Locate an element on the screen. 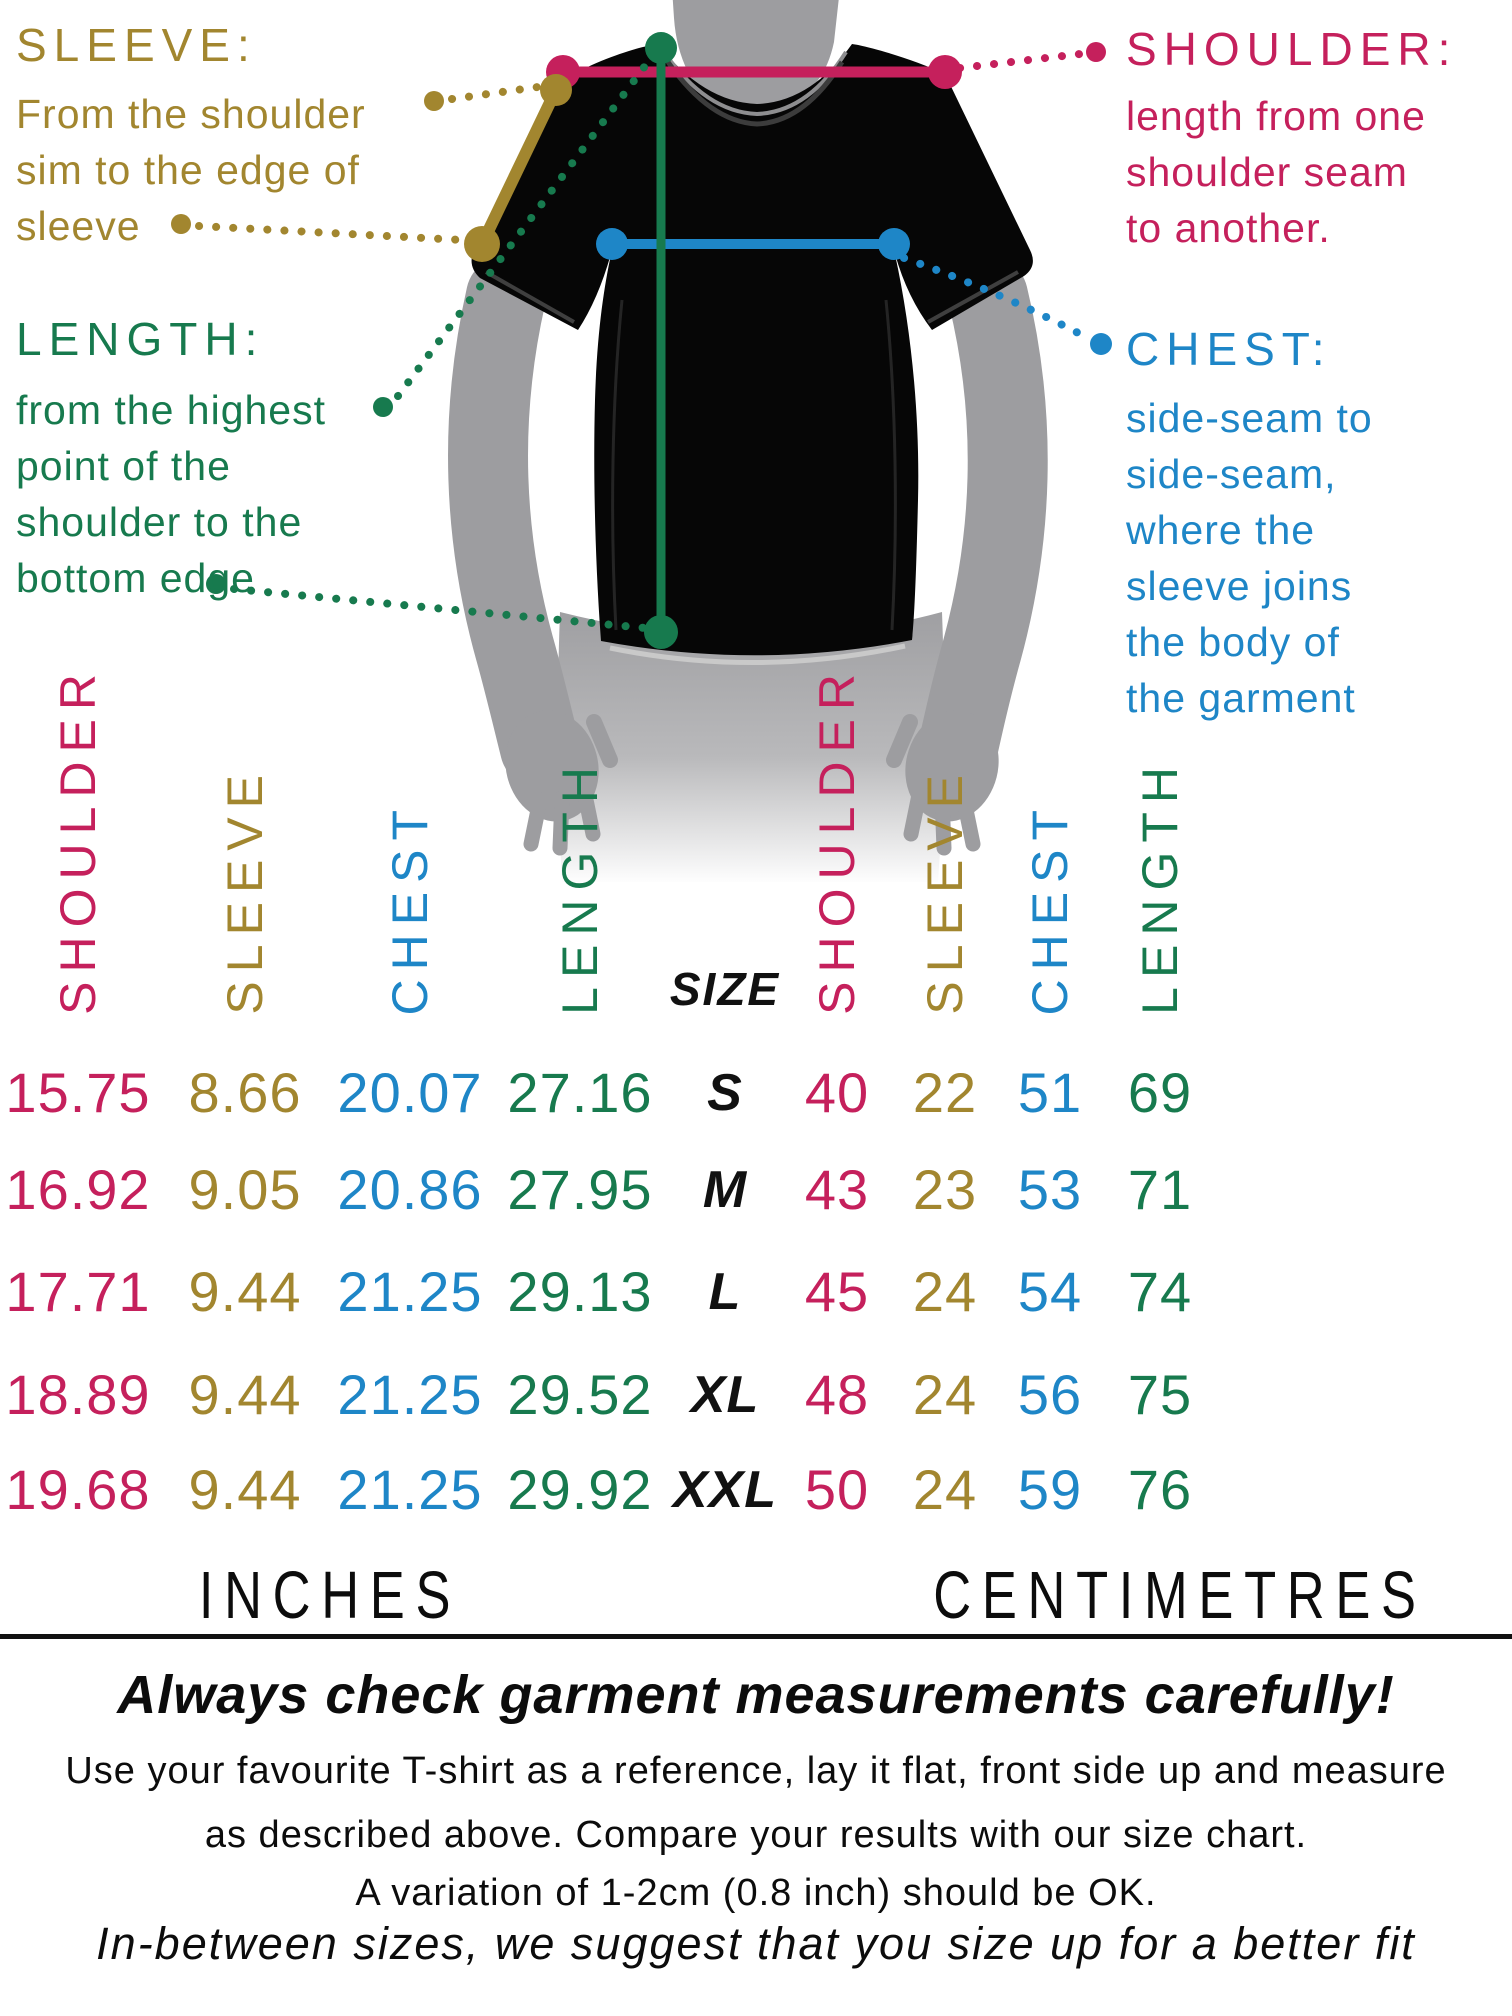 This screenshot has width=1512, height=2016. silhouette-right-hand is located at coordinates (942, 783).